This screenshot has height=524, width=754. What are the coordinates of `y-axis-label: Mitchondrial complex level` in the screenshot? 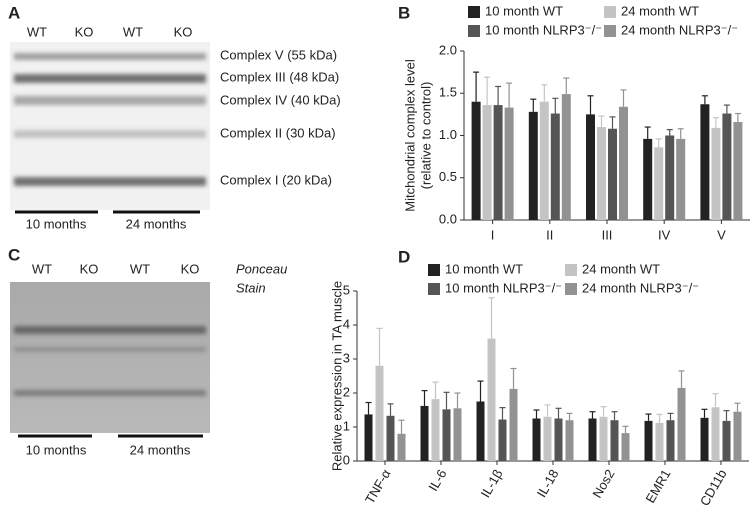 It's located at (409, 135).